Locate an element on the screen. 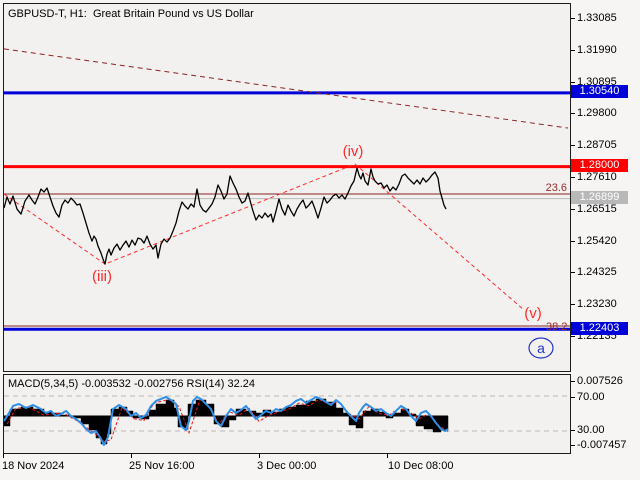 The width and height of the screenshot is (640, 480). price-tick-label: 1.26515 is located at coordinates (597, 208).